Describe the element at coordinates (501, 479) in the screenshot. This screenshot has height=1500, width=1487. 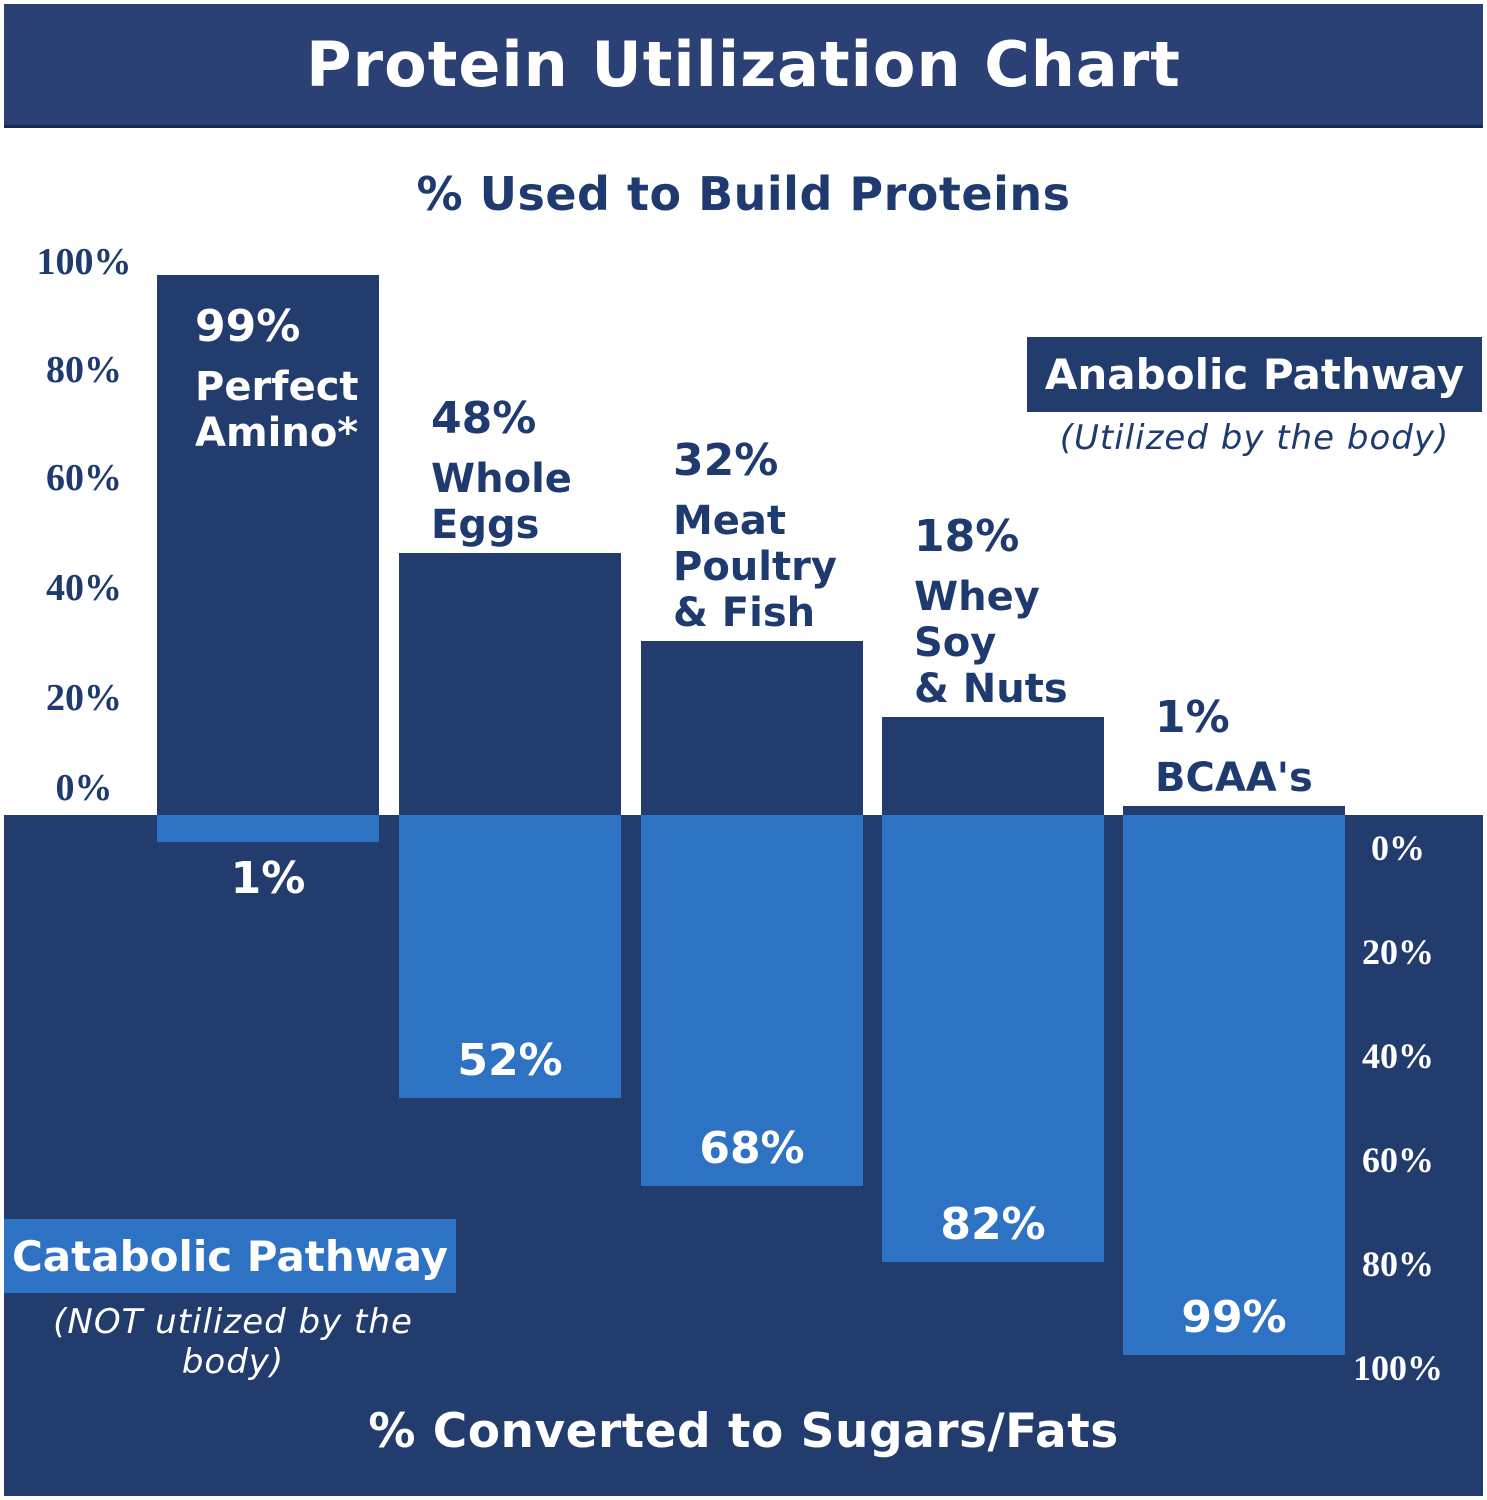
I see `bar-category-label: Whole` at that location.